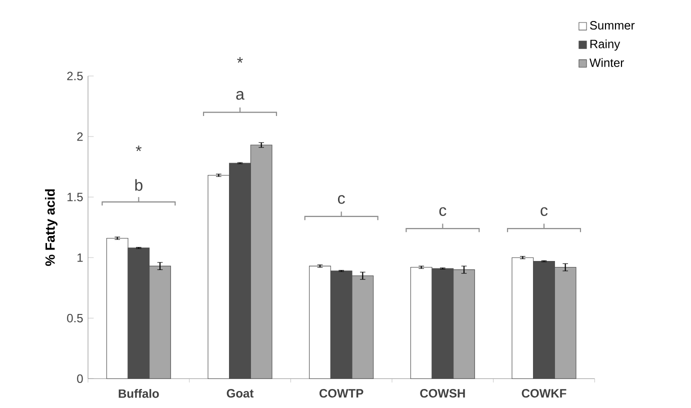 This screenshot has width=691, height=408. Describe the element at coordinates (605, 45) in the screenshot. I see `legend-label: Rainy` at that location.